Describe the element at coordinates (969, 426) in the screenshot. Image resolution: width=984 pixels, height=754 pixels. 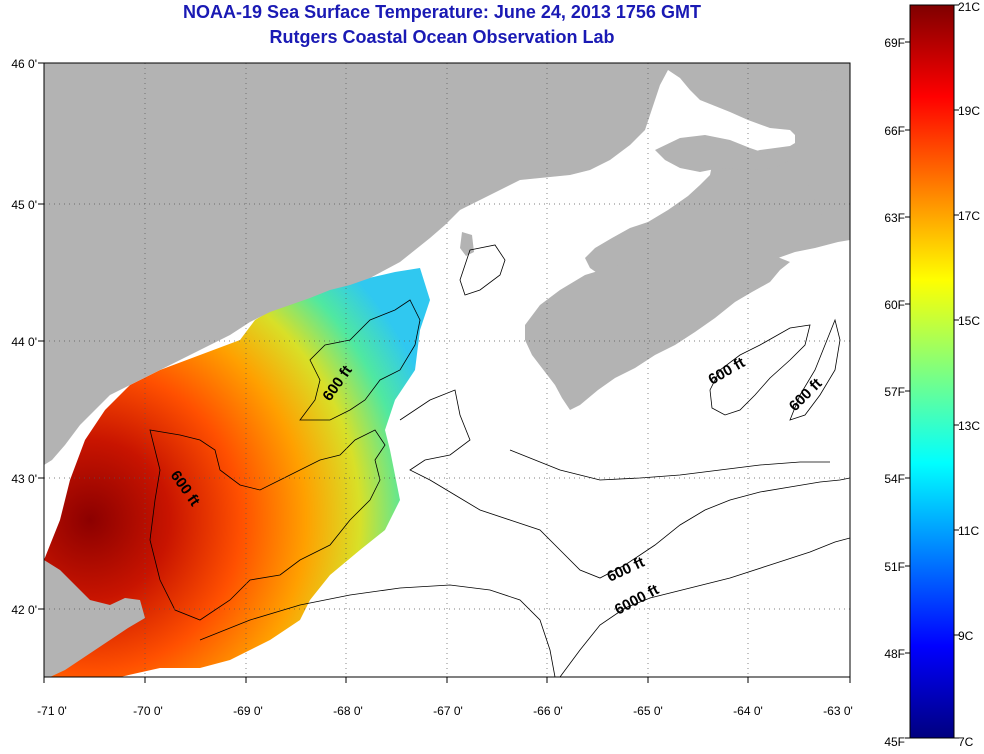
I see `celsius-label: 13C` at that location.